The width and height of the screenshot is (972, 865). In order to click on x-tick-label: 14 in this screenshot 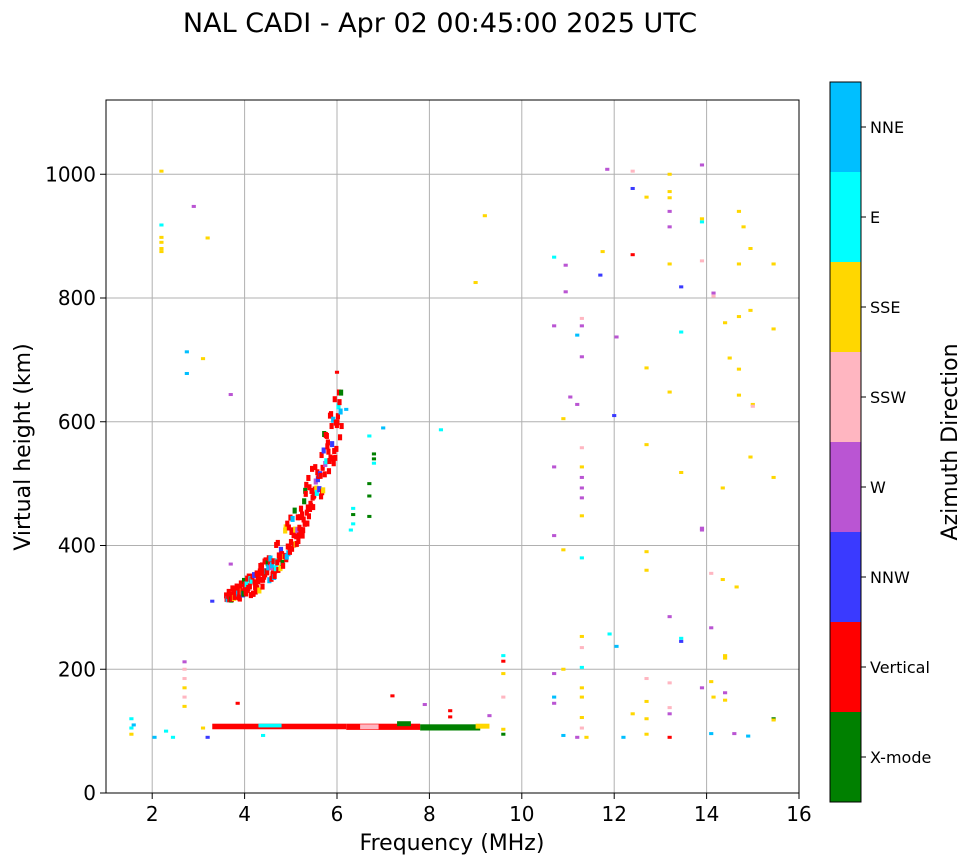, I will do `click(706, 814)`.